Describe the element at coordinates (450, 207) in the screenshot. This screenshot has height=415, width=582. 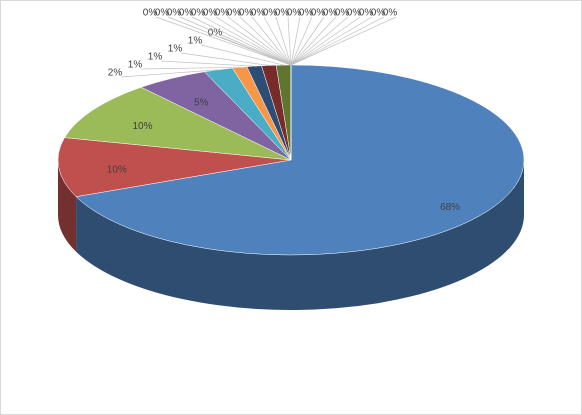
I see `data-label: 68%` at that location.